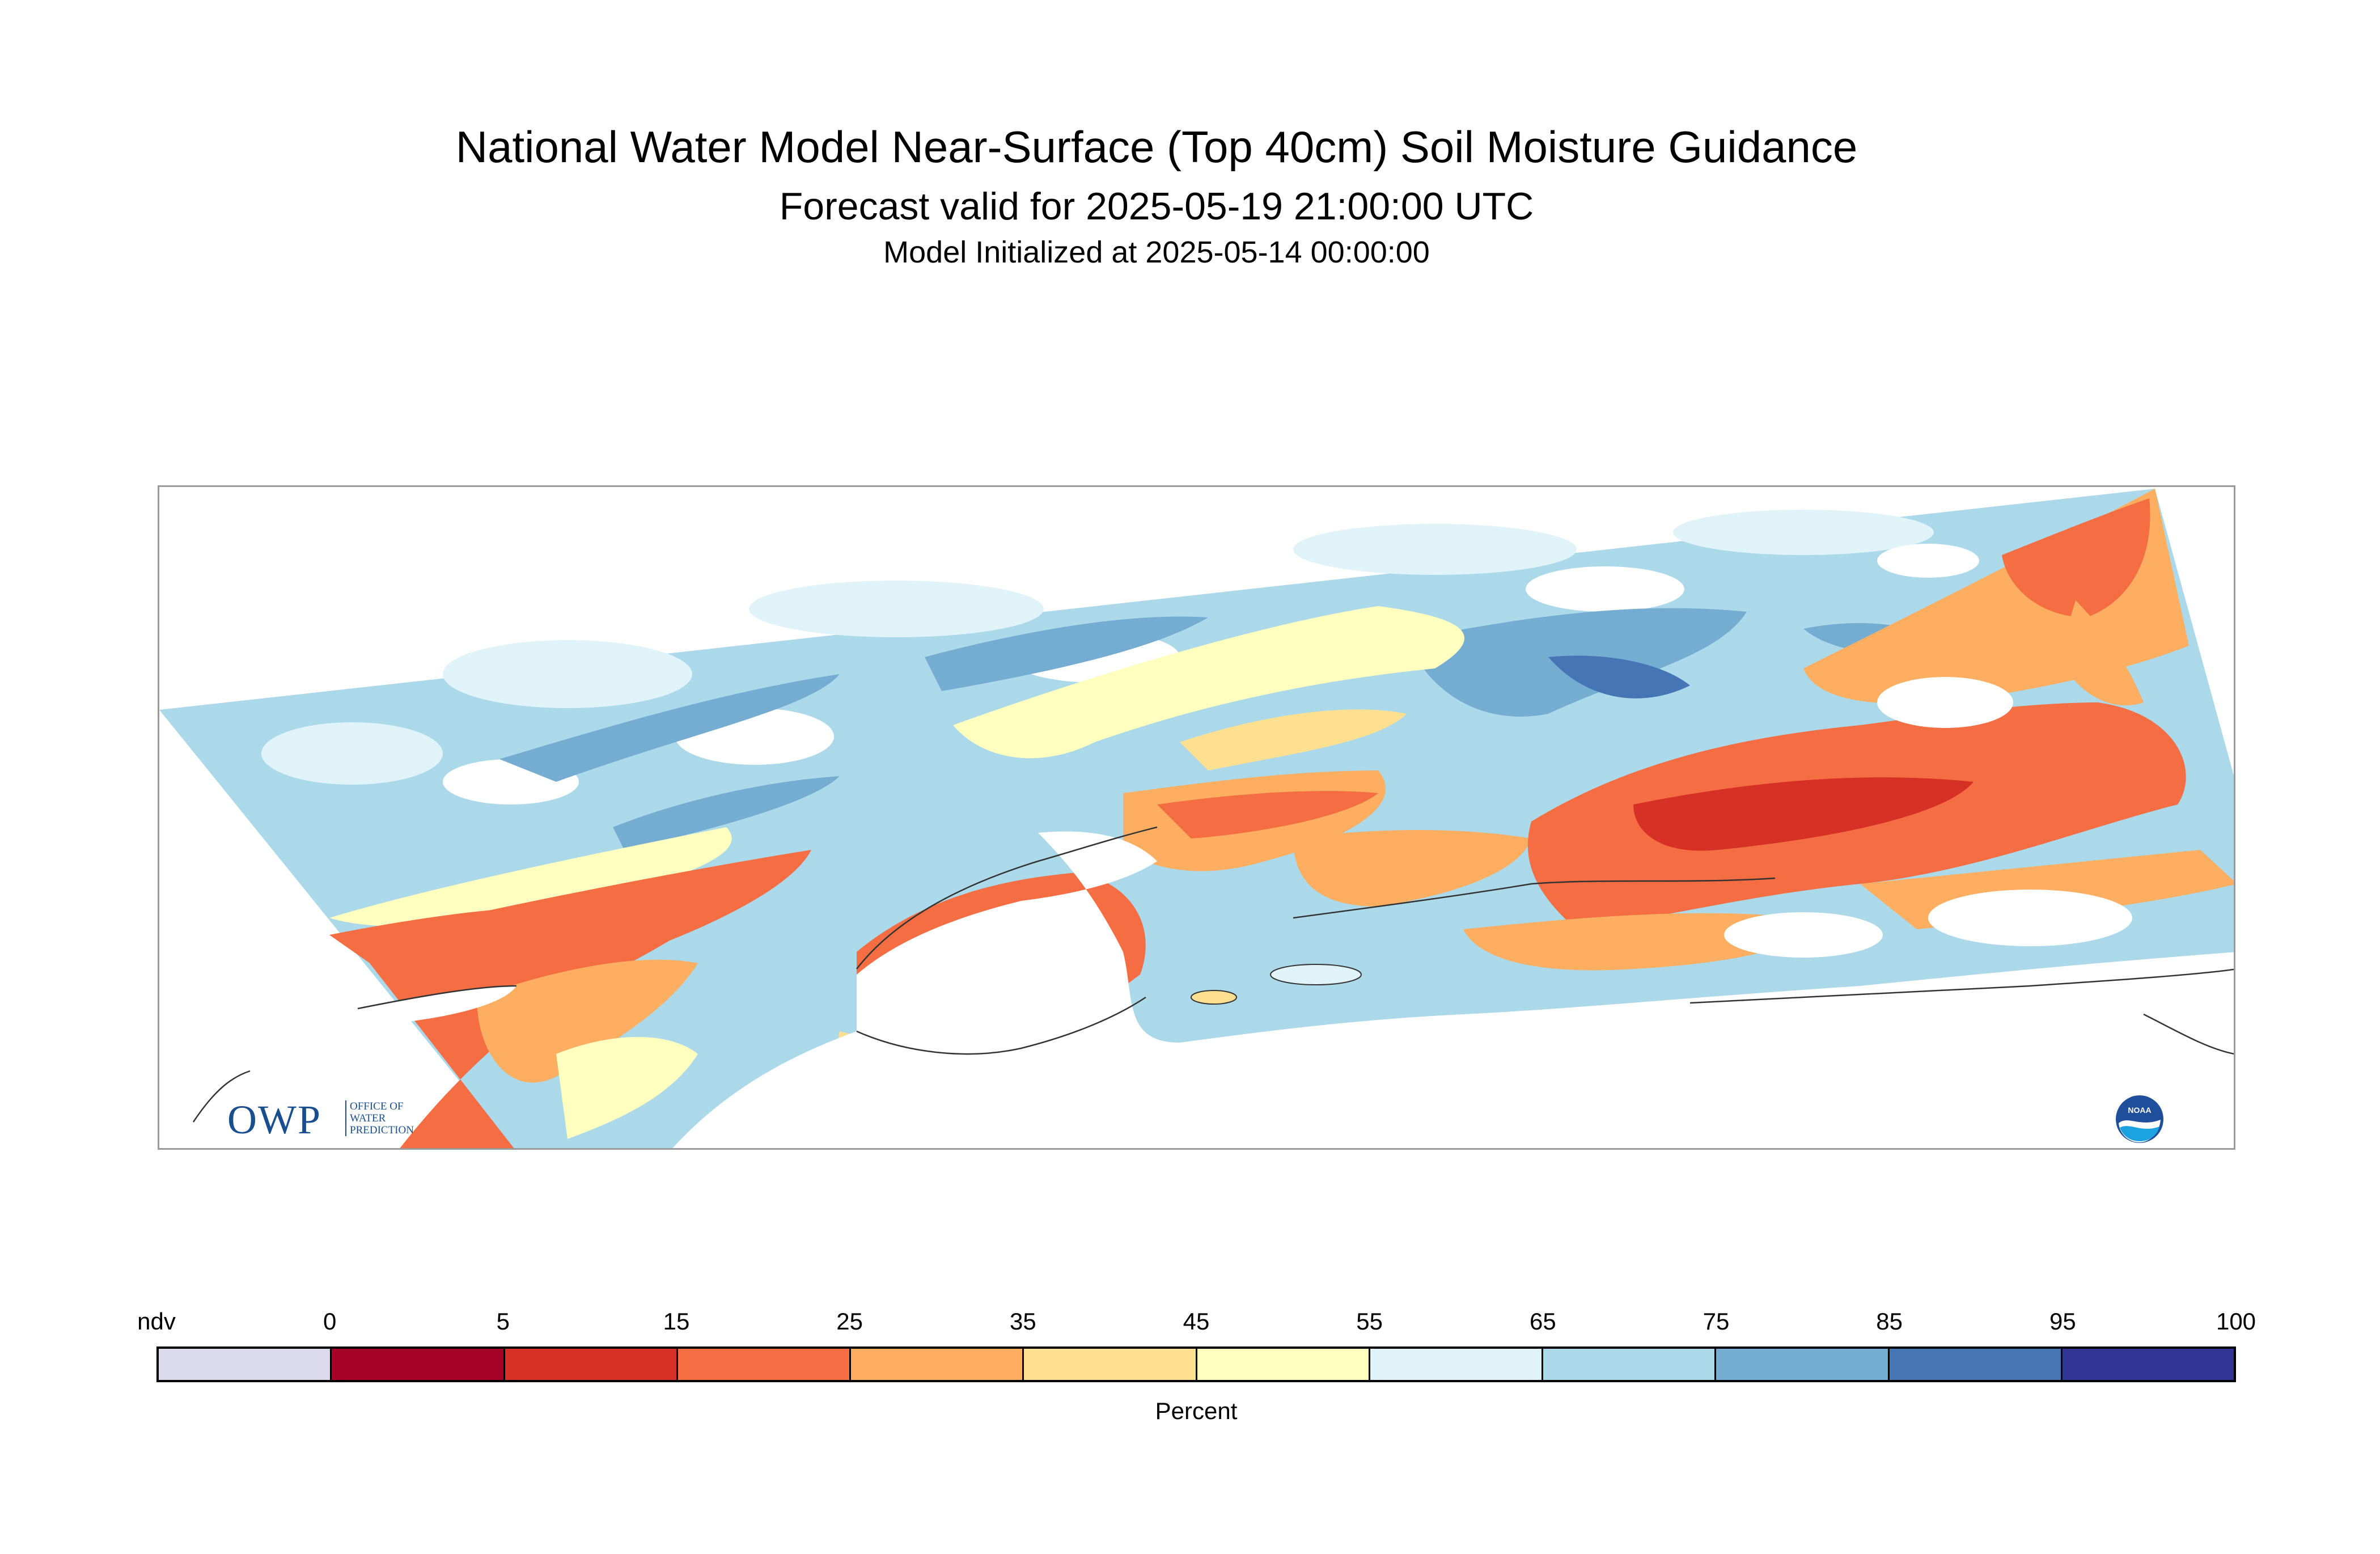 The image size is (2380, 1554). What do you see at coordinates (330, 1321) in the screenshot?
I see `colorbar-tick-label: 0` at bounding box center [330, 1321].